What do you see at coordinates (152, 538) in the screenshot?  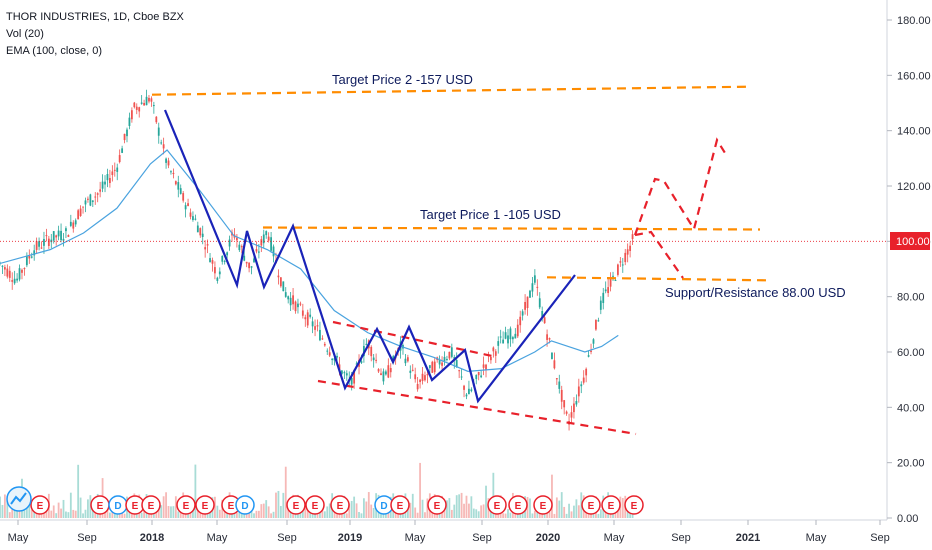 I see `x-tick-label: 2018` at bounding box center [152, 538].